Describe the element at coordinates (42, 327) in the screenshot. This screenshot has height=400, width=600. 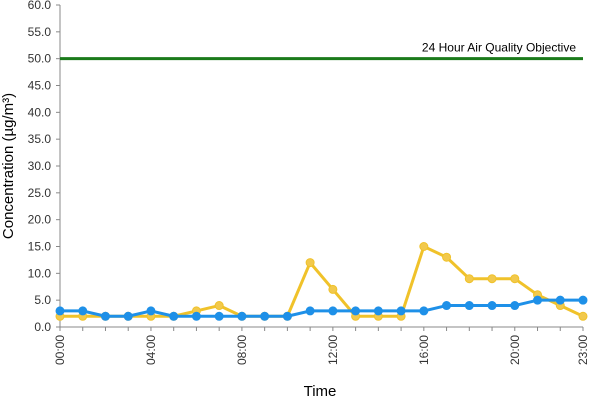
I see `y-tick-label: 0.0` at that location.